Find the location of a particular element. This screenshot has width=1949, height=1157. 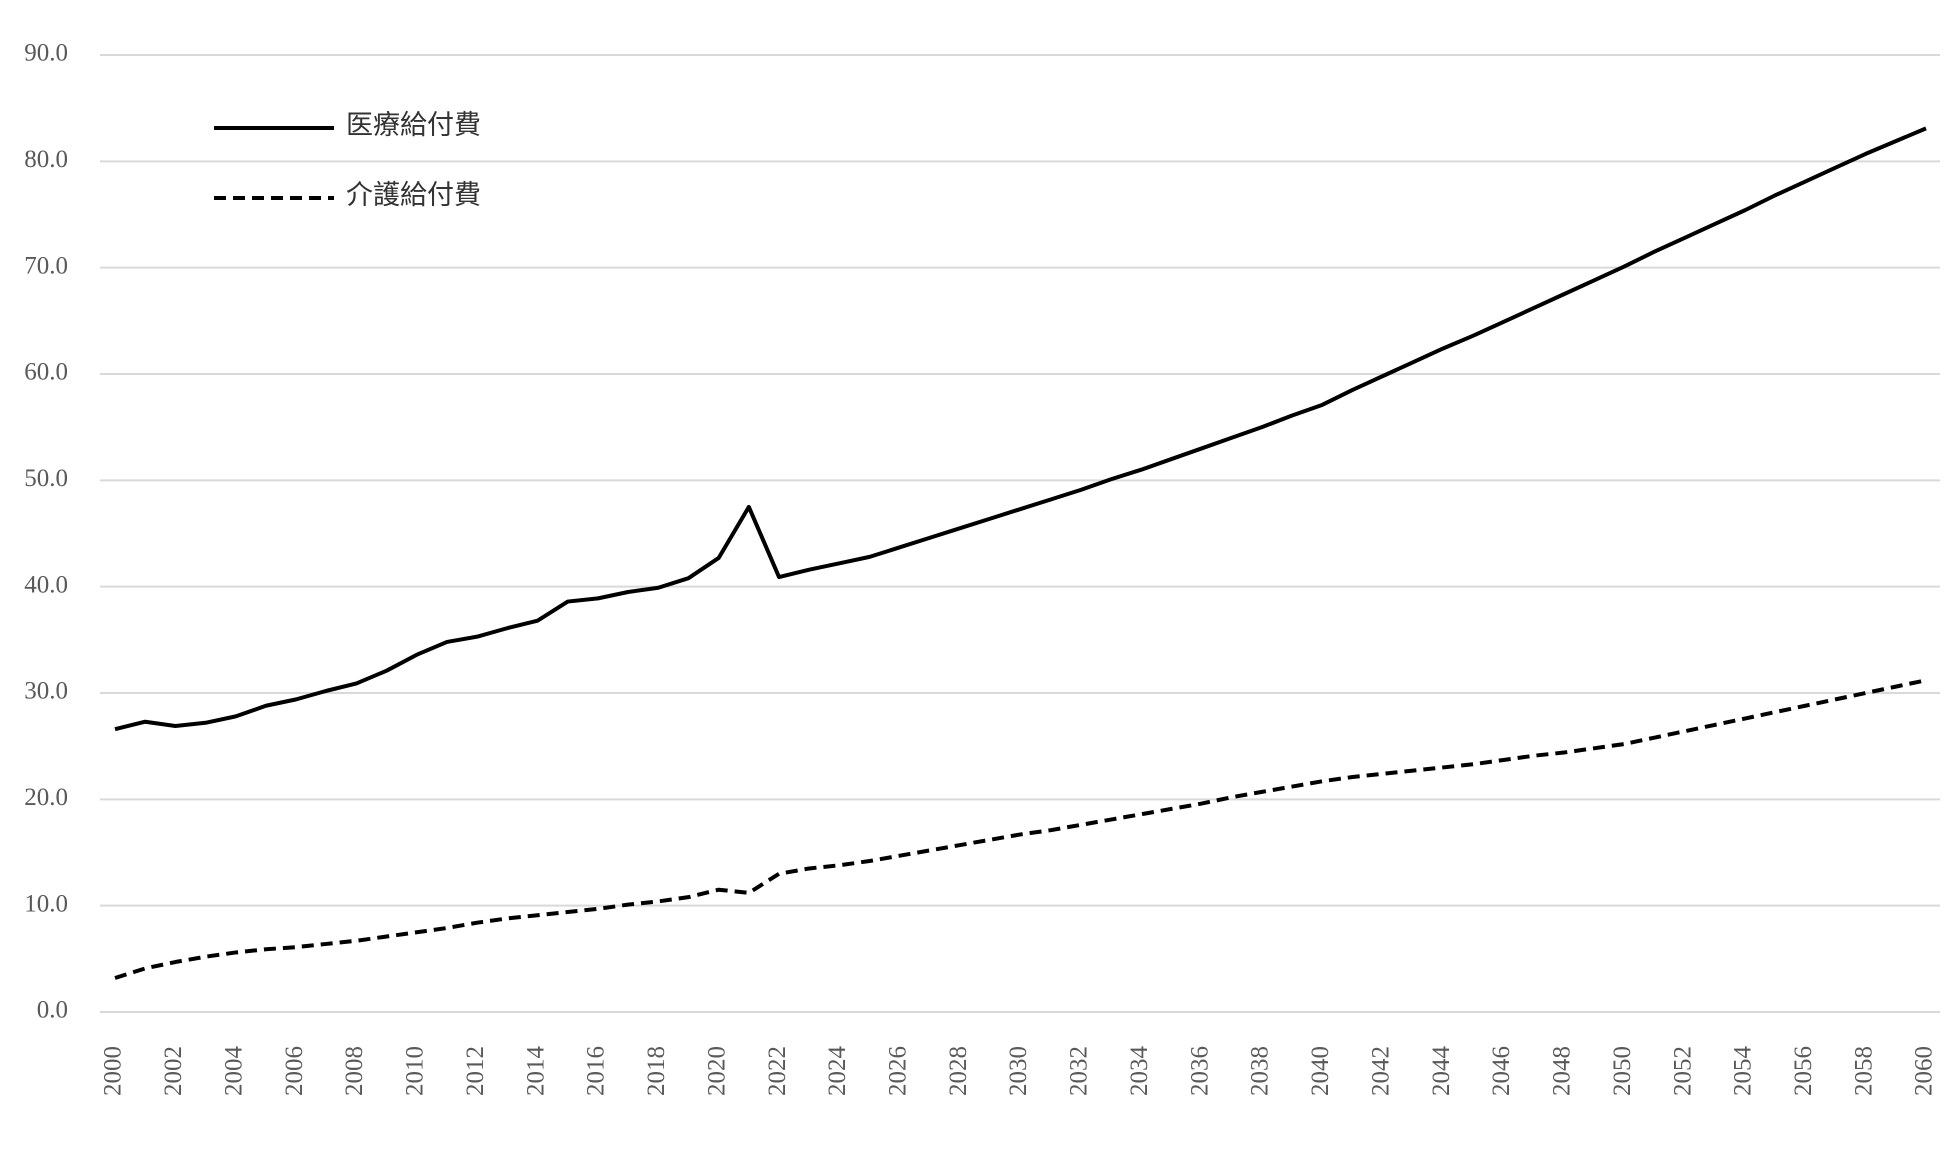

x-tick-label: 2038 is located at coordinates (1260, 1071).